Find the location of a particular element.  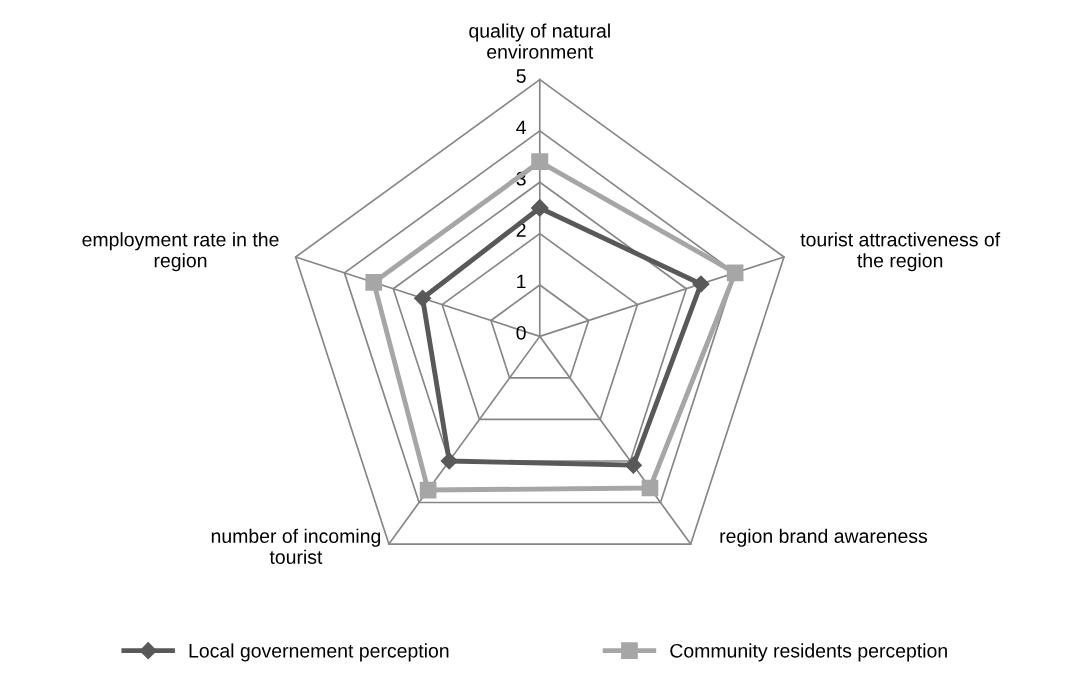

spoke-label: region brand awareness is located at coordinates (824, 537).